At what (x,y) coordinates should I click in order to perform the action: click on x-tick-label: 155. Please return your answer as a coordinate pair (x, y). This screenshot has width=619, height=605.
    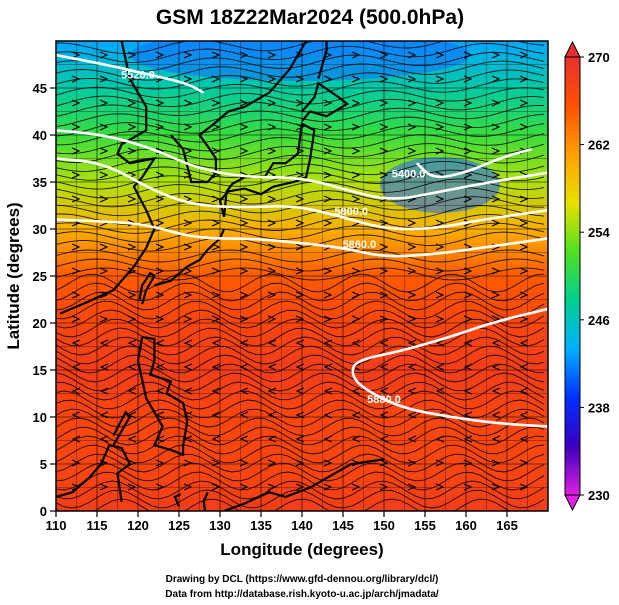
    Looking at the image, I should click on (425, 525).